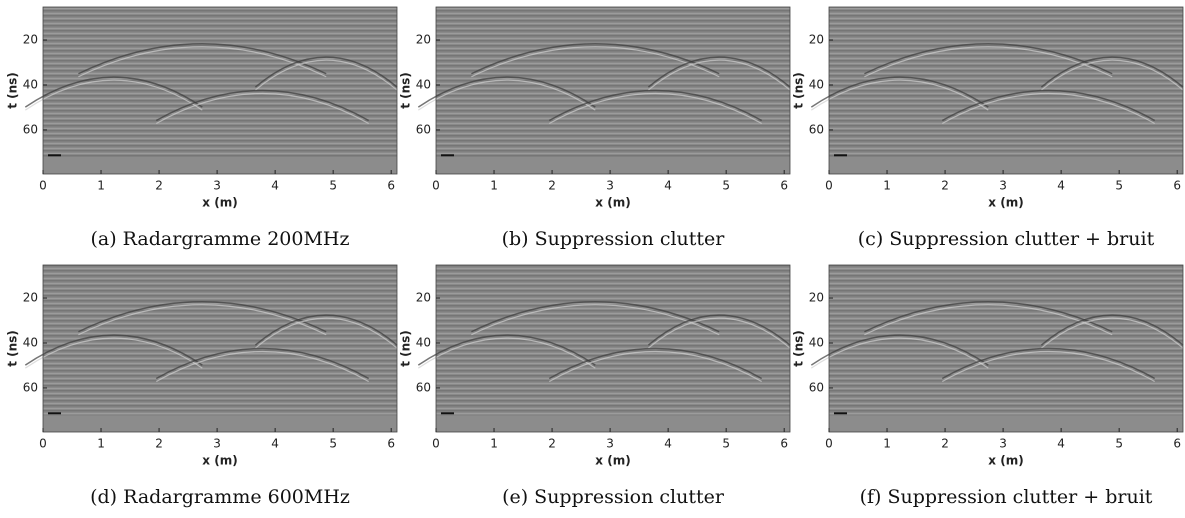 The image size is (1185, 518). What do you see at coordinates (220, 497) in the screenshot?
I see `caption: (d) Radargramme 600MHz` at bounding box center [220, 497].